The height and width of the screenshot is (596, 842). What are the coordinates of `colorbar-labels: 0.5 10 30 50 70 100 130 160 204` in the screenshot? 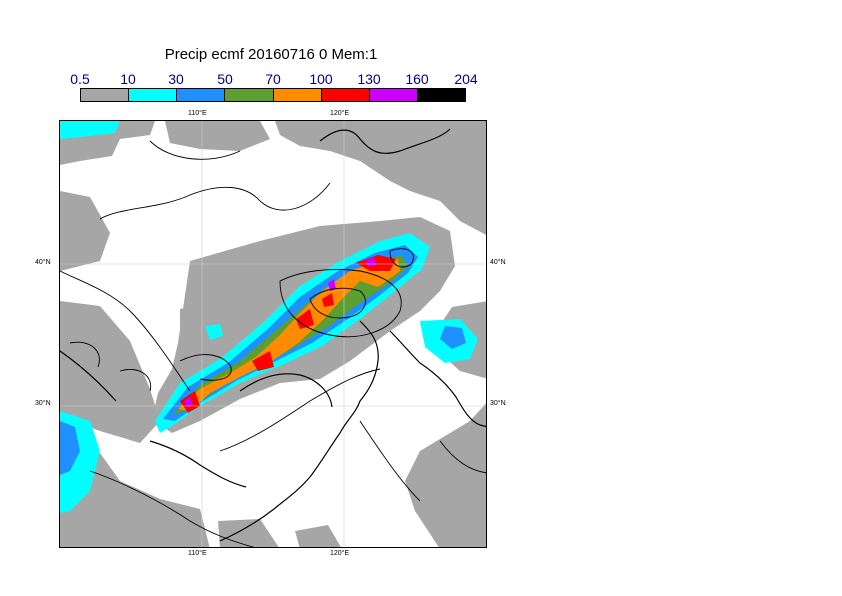 It's located at (280, 80).